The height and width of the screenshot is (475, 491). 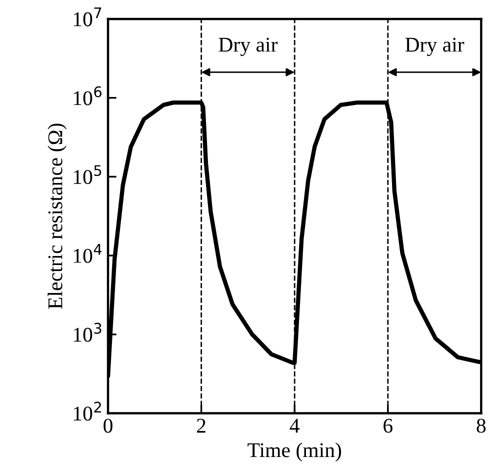 What do you see at coordinates (295, 452) in the screenshot?
I see `x-axis-title: Time (min)` at bounding box center [295, 452].